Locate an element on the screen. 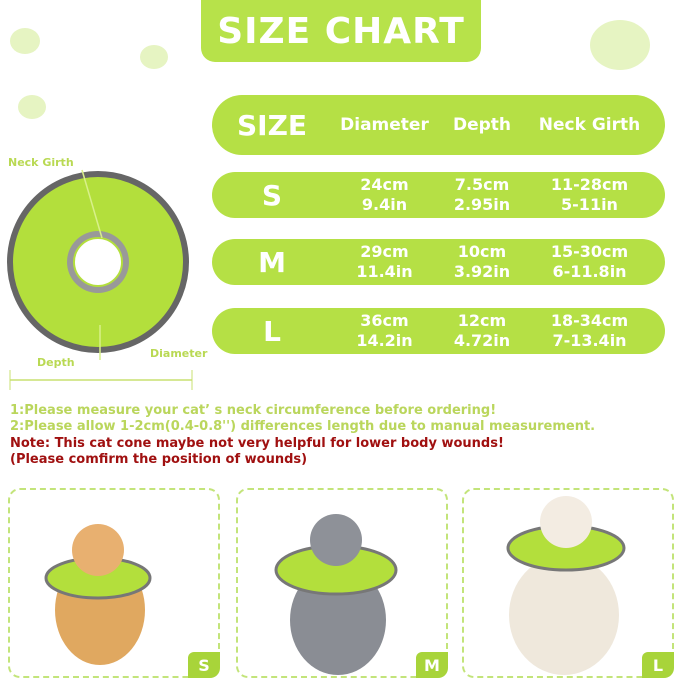  diameter-cell: 36cm 14.2in is located at coordinates (384, 331).